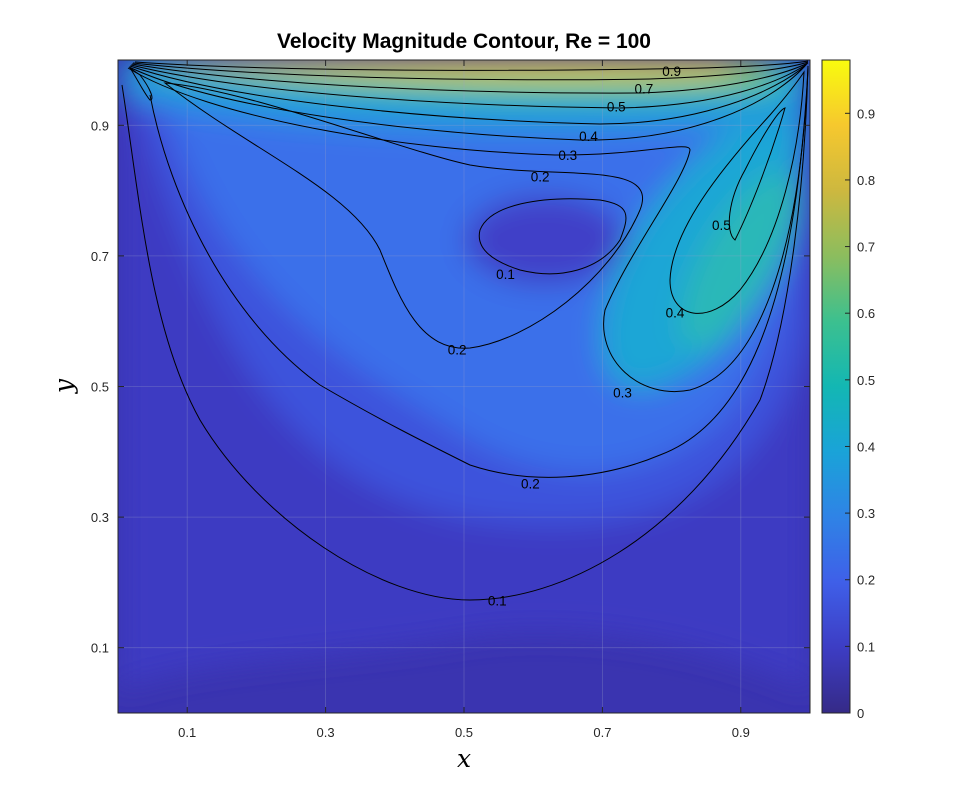 This screenshot has width=970, height=801. I want to click on contour-corner-loop, so click(141, 84).